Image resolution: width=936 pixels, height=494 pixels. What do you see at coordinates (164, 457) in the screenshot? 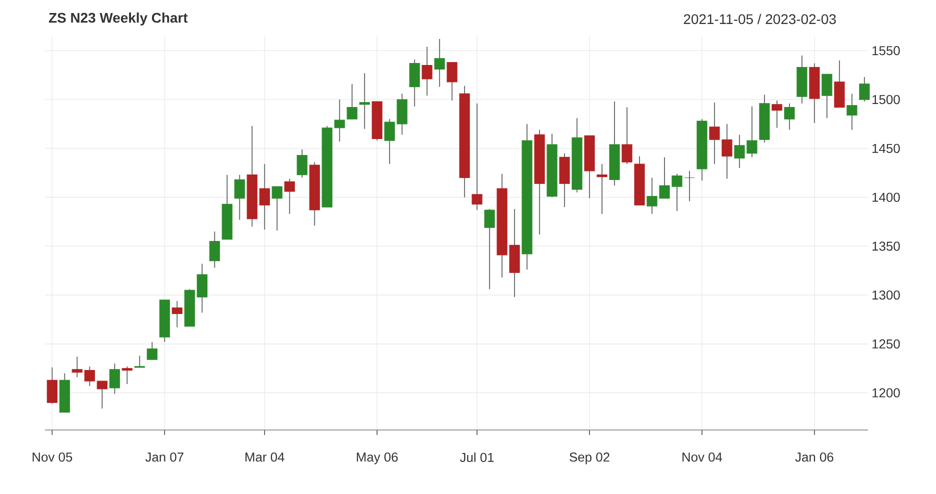
I see `x-tick-label: Jan 07` at bounding box center [164, 457].